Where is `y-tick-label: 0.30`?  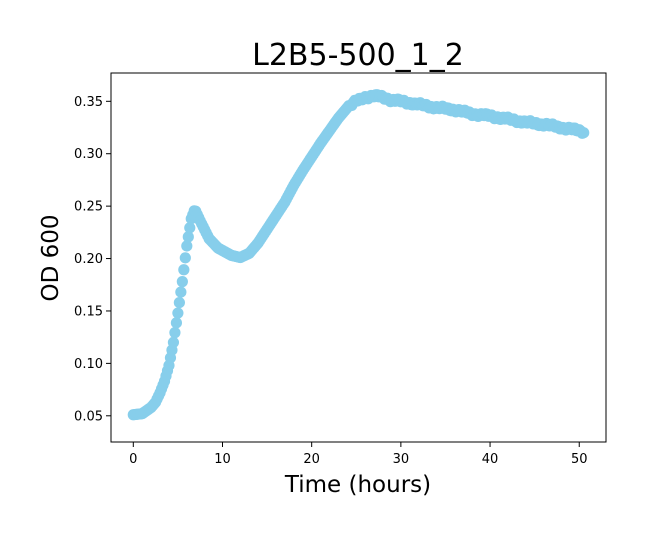
y-tick-label: 0.30 is located at coordinates (88, 154).